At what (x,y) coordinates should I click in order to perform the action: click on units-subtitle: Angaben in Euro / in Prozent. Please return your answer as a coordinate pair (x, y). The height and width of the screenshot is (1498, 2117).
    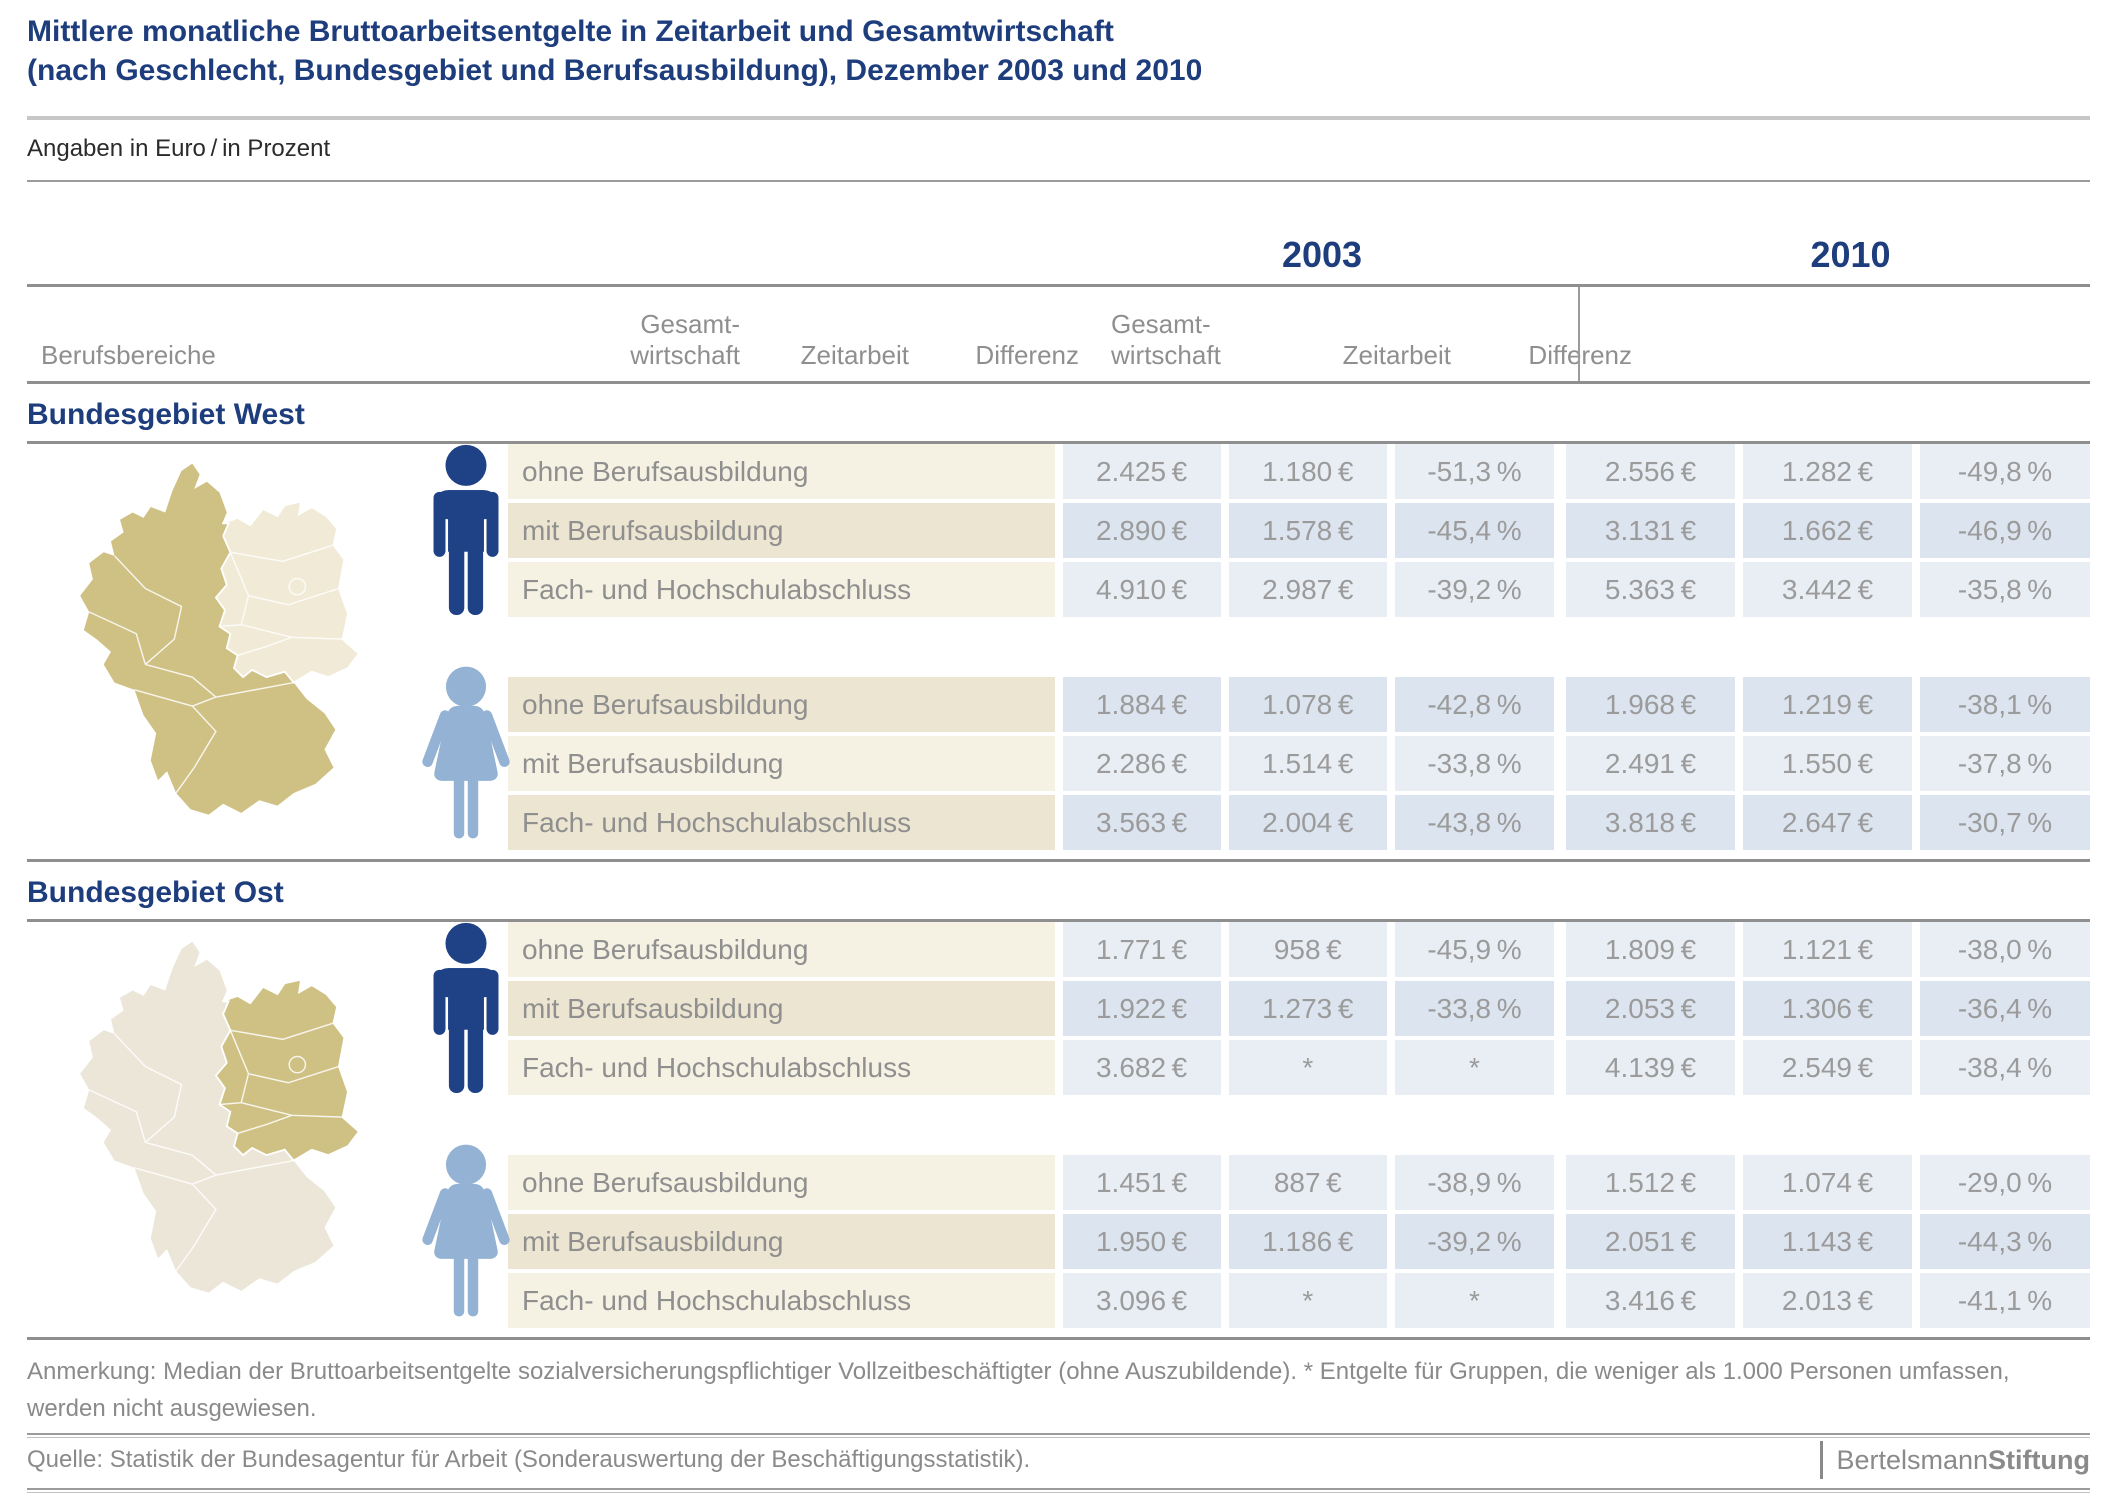
    Looking at the image, I should click on (179, 148).